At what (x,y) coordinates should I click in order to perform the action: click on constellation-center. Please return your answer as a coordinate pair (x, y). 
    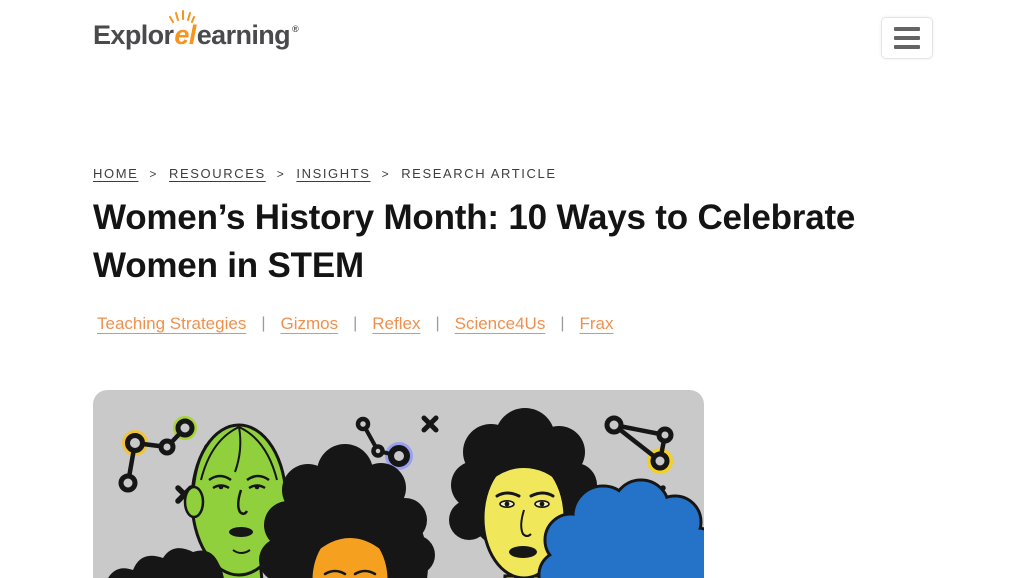
    Looking at the image, I should click on (397, 442).